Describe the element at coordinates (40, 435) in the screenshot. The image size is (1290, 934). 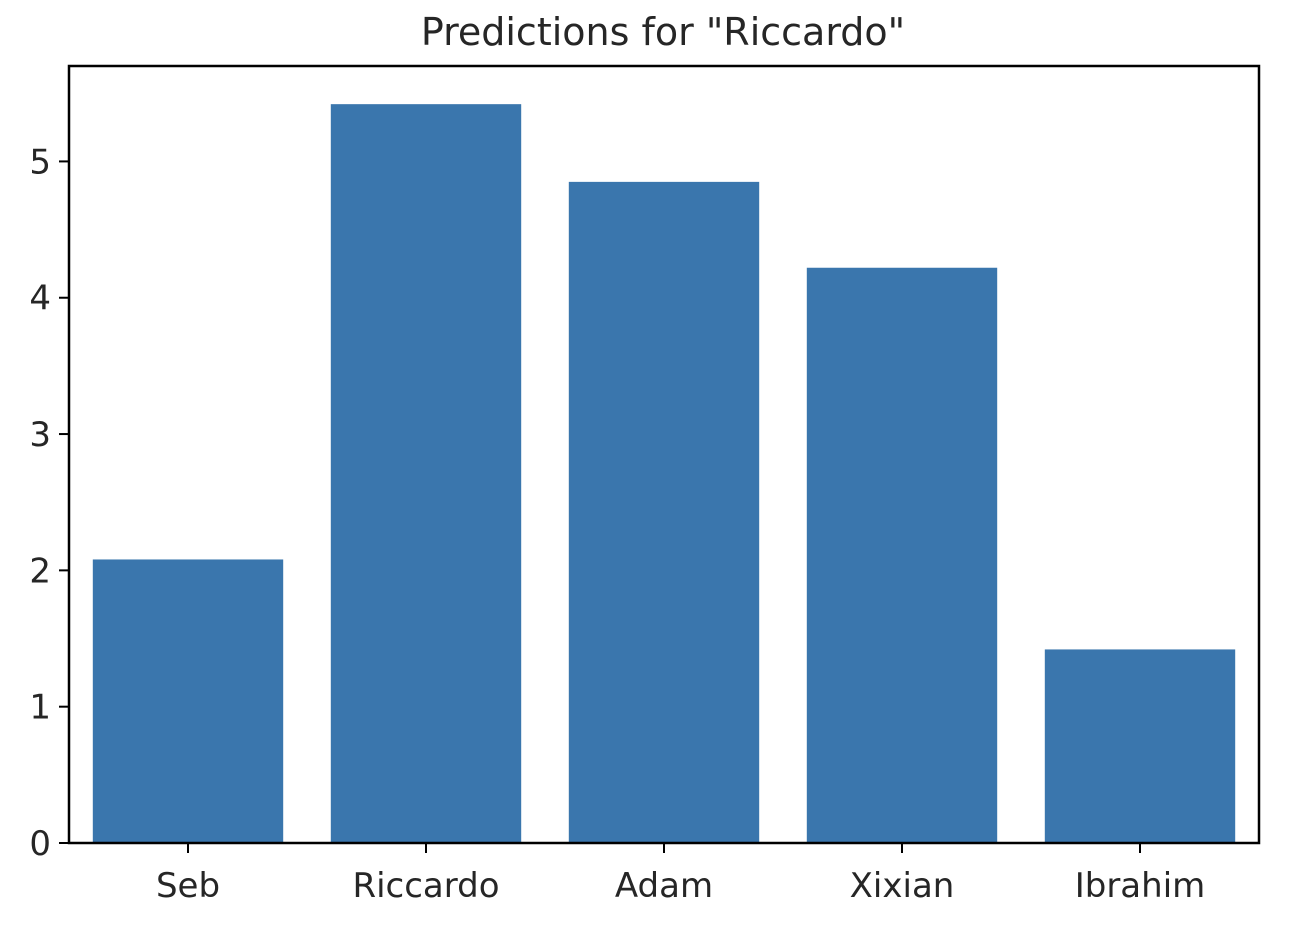
I see `y-tick-label: 3` at that location.